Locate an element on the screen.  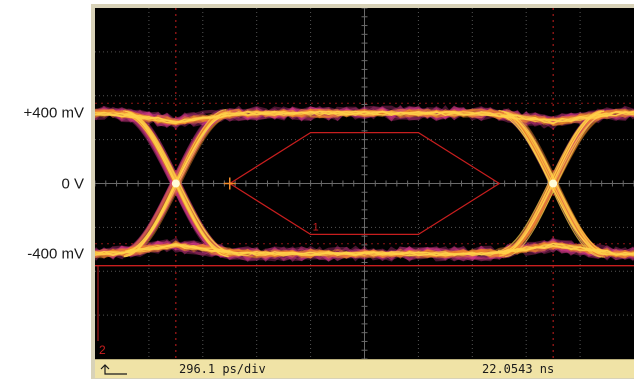
eye-mask is located at coordinates (362, 183).